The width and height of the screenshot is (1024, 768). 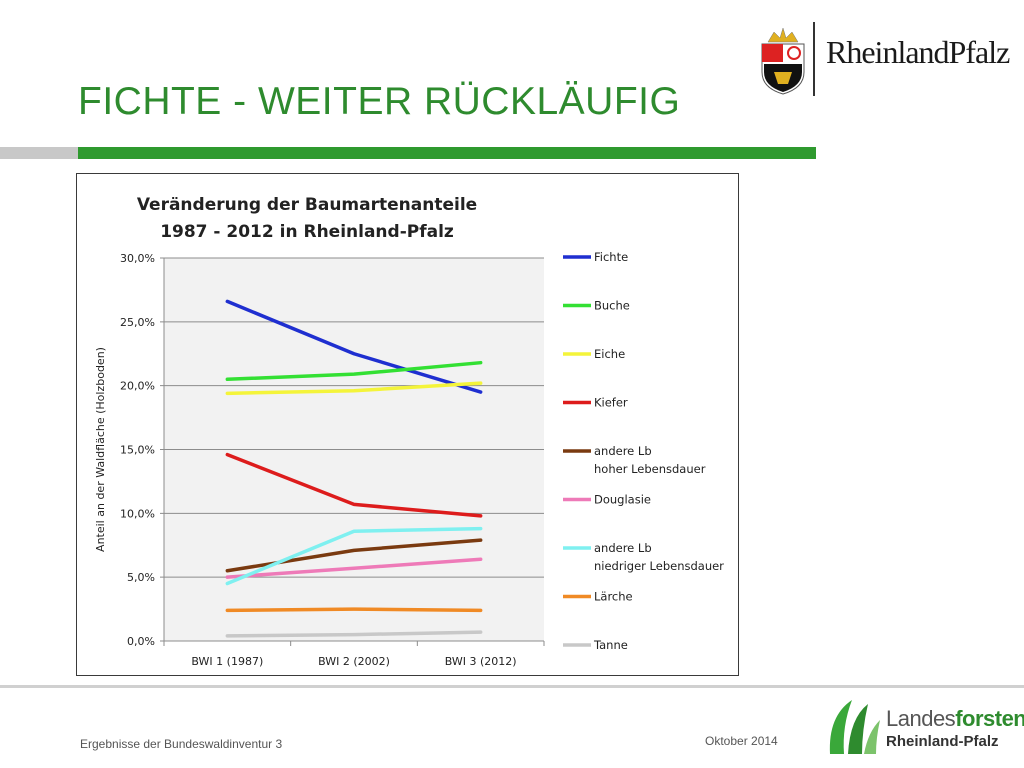 What do you see at coordinates (610, 645) in the screenshot?
I see `legend-label: Tanne` at bounding box center [610, 645].